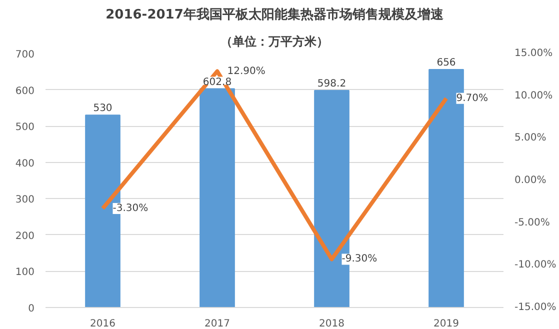  I want to click on data-label: -9.30%, so click(360, 259).